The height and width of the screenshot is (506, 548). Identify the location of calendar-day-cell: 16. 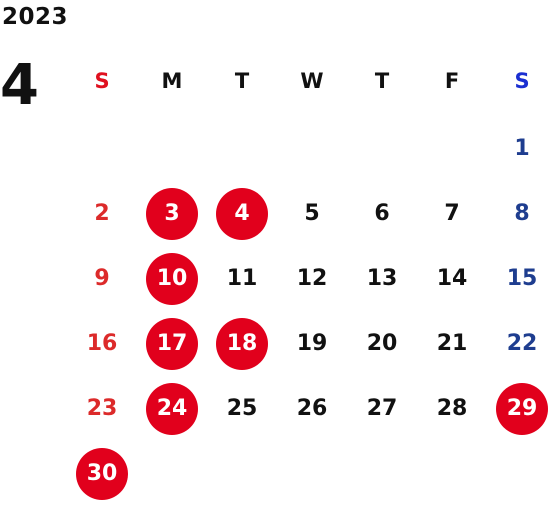
(102, 343).